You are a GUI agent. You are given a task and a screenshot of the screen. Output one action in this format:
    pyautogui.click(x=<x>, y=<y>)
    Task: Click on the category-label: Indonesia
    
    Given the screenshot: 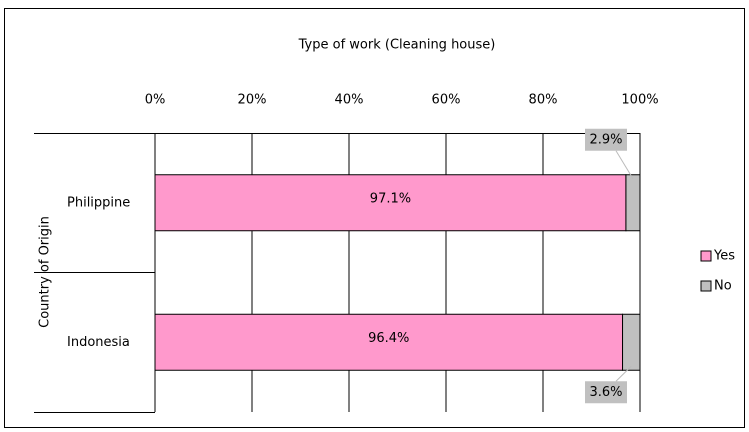 What is the action you would take?
    pyautogui.click(x=98, y=342)
    